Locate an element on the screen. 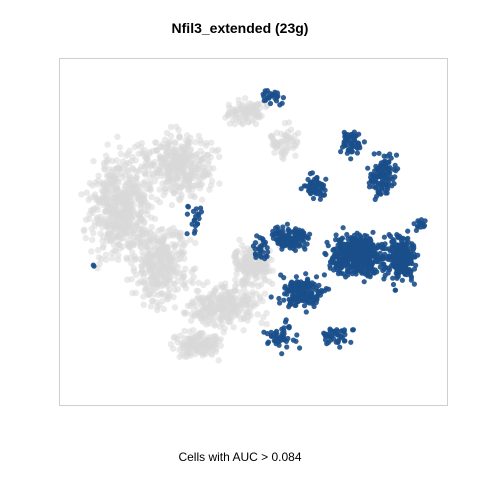 This screenshot has width=480, height=480. chart-subtitle: Cells with AUC > 0.084 is located at coordinates (240, 457).